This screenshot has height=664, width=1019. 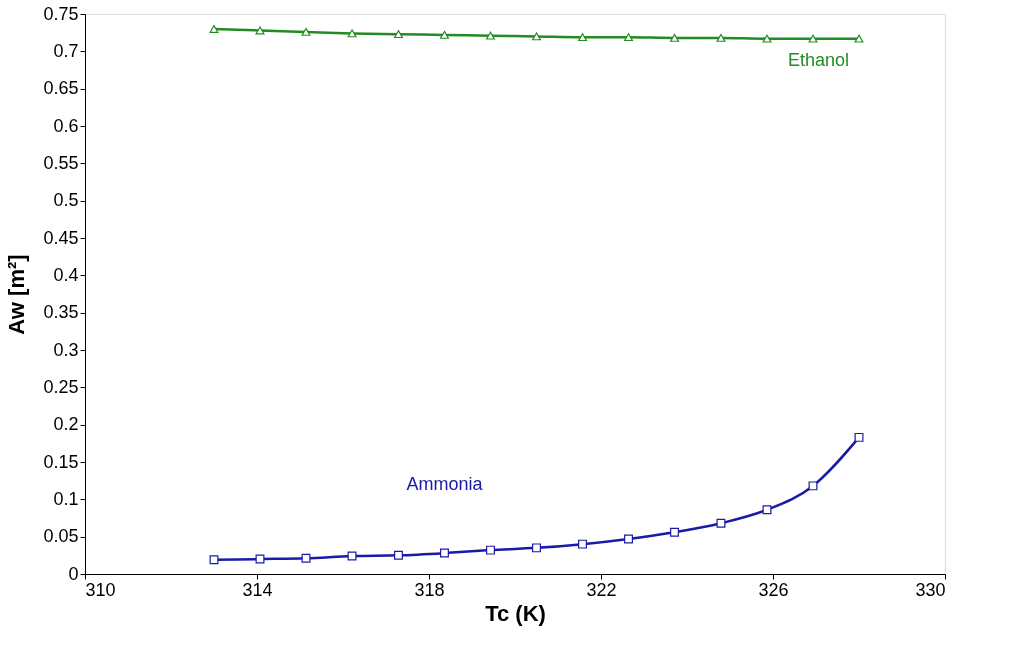 What do you see at coordinates (73, 573) in the screenshot?
I see `y-tick-label: 0` at bounding box center [73, 573].